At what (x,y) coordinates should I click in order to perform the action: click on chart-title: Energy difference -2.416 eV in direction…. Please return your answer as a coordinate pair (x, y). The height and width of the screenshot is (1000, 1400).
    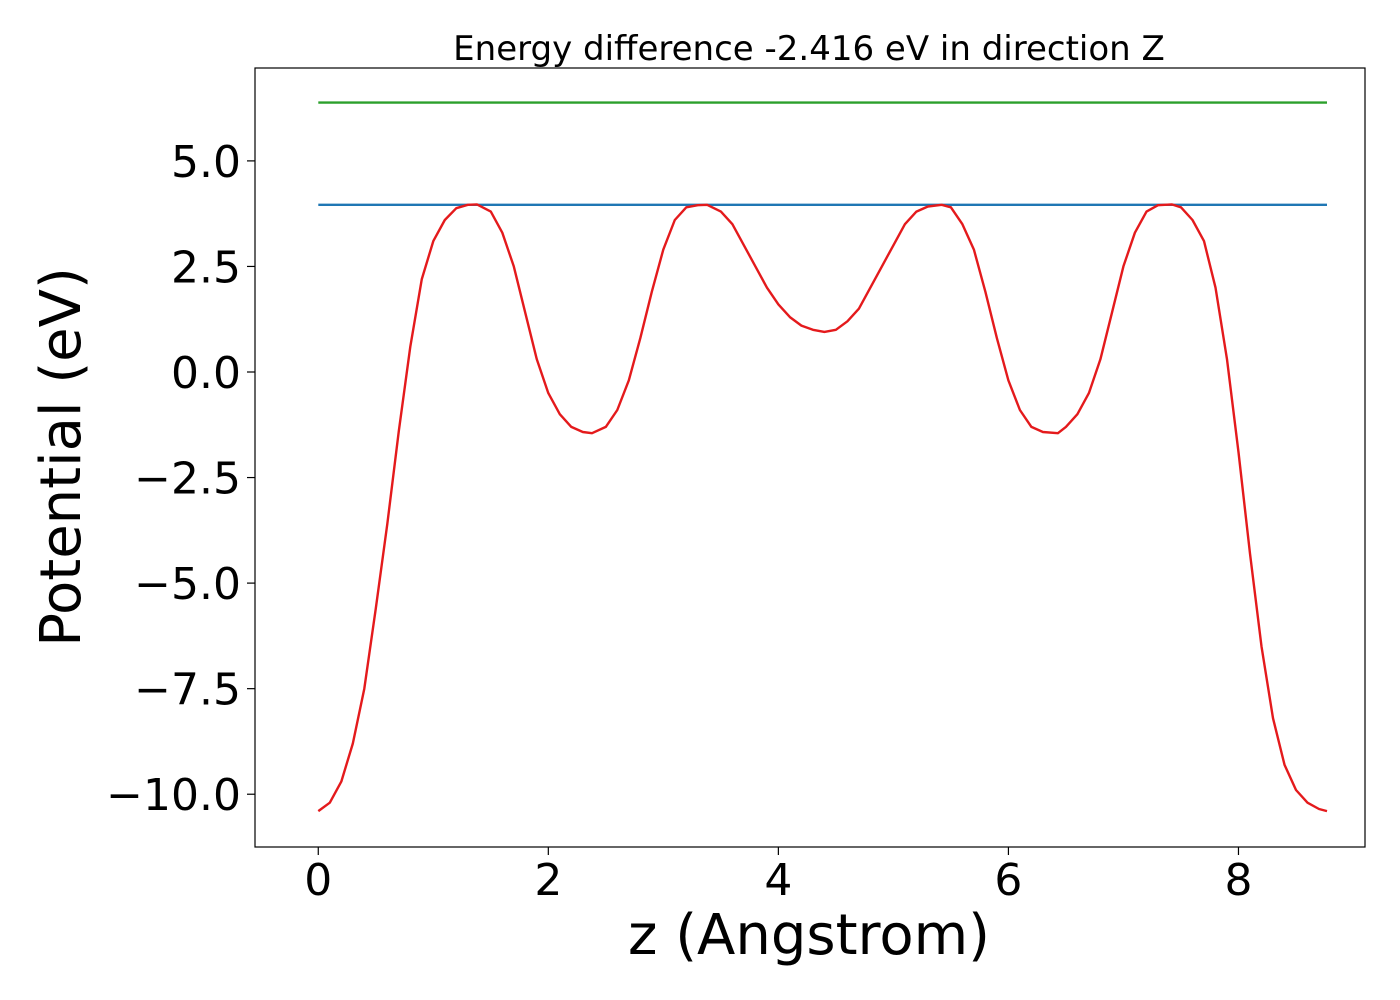
    Looking at the image, I should click on (809, 49).